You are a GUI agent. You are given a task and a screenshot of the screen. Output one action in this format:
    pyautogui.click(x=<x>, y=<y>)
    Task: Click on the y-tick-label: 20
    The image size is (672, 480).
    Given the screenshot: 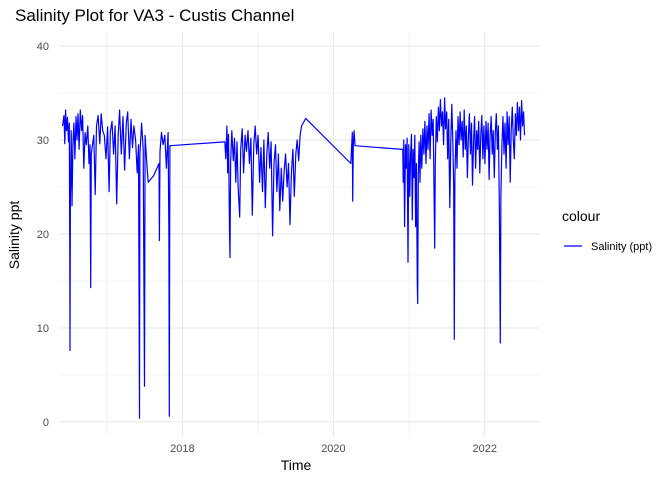 What is the action you would take?
    pyautogui.click(x=43, y=235)
    